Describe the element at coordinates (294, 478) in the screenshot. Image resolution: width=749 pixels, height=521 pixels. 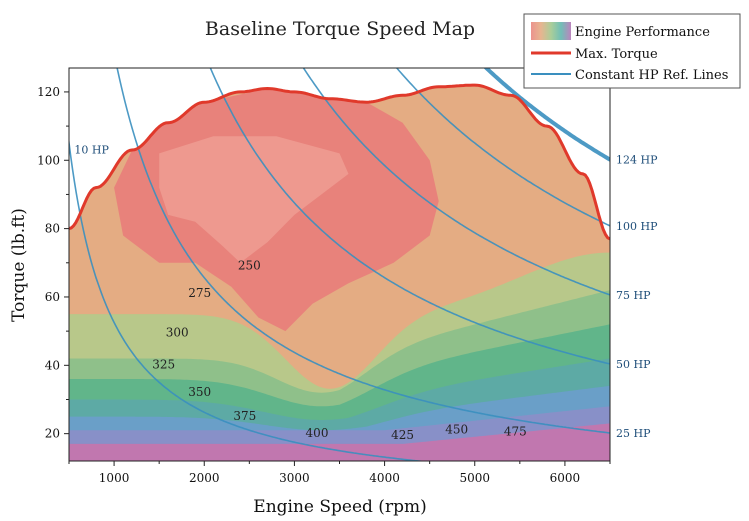
I see `x-tick-label-3000: 3000` at that location.